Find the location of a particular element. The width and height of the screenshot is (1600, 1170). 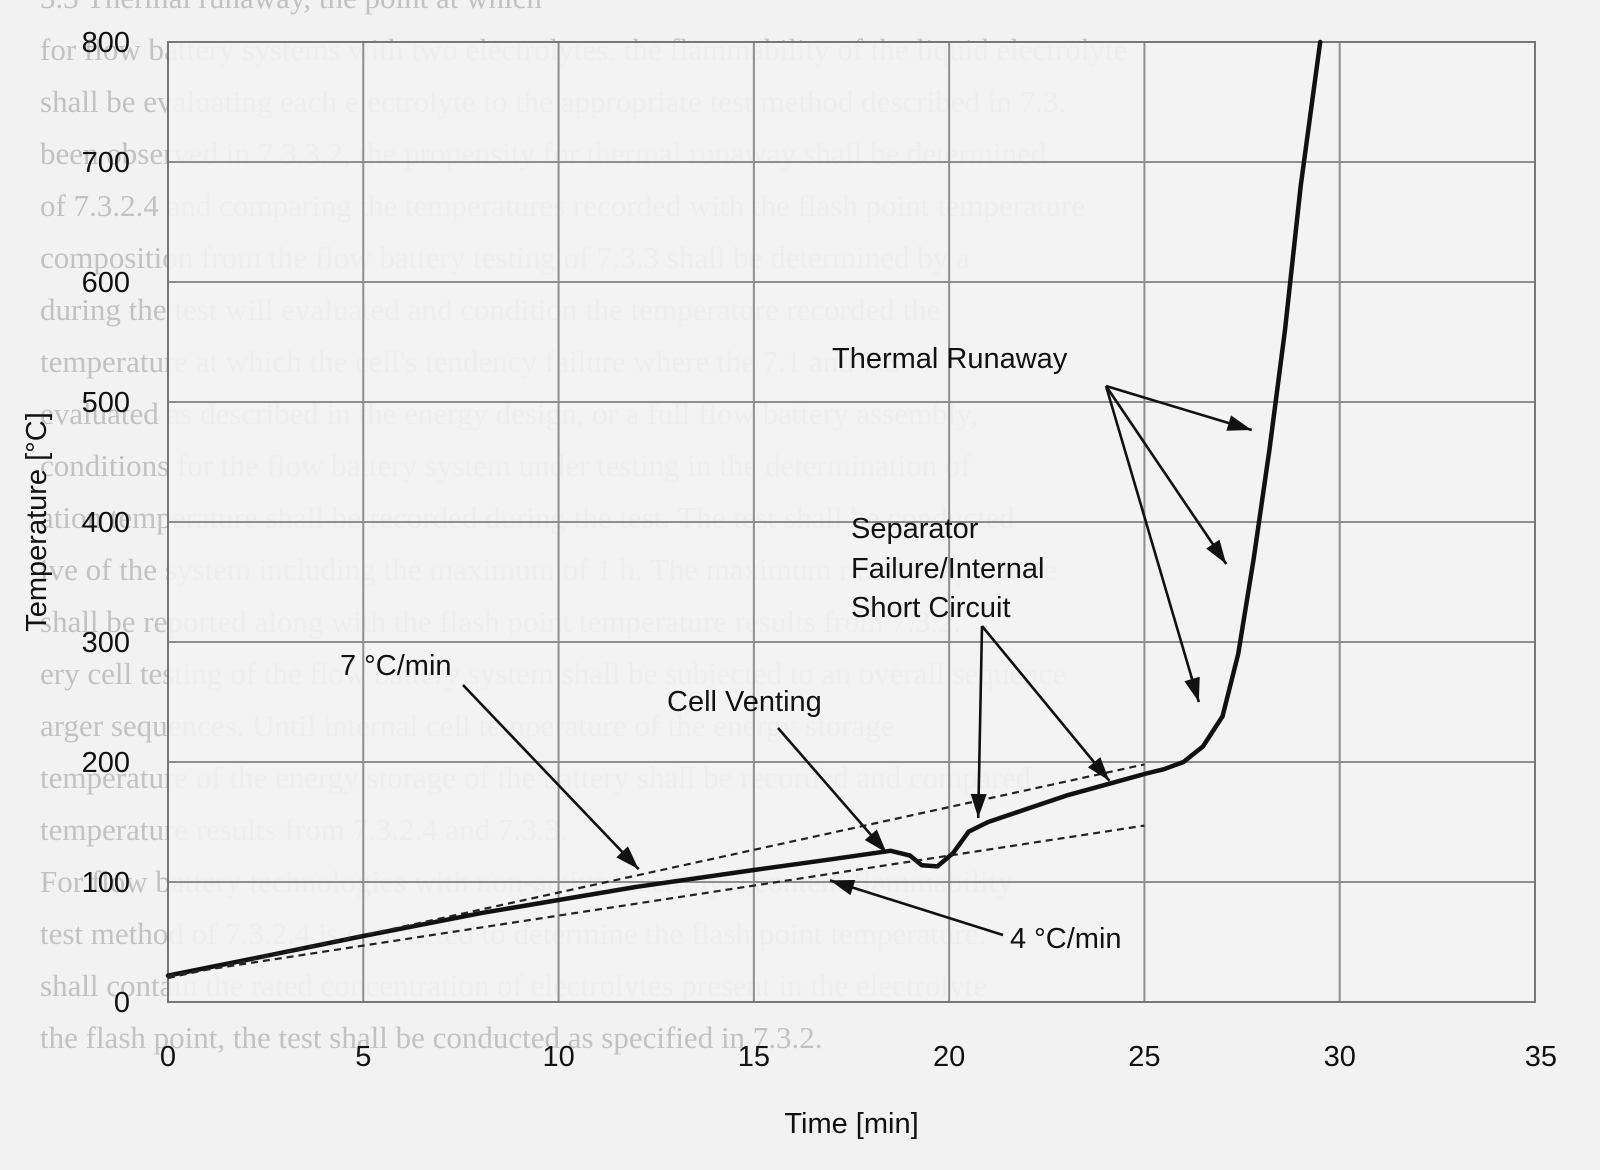

y-axis-label: Temperature [°C] is located at coordinates (37, 522).